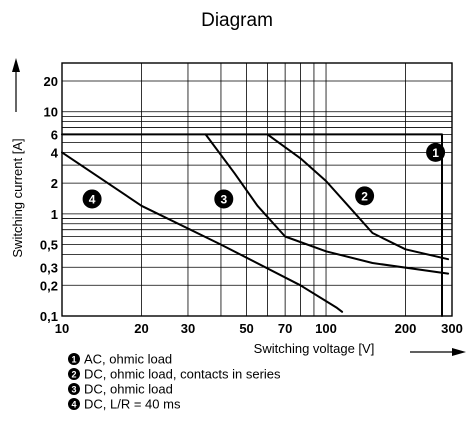 Image resolution: width=474 pixels, height=425 pixels. I want to click on x-tick-label: 20, so click(141, 328).